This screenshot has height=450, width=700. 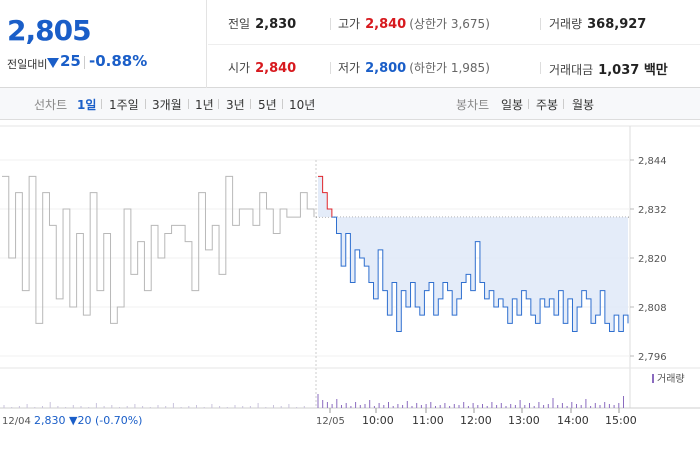 I want to click on high-label: 고가, so click(x=349, y=24).